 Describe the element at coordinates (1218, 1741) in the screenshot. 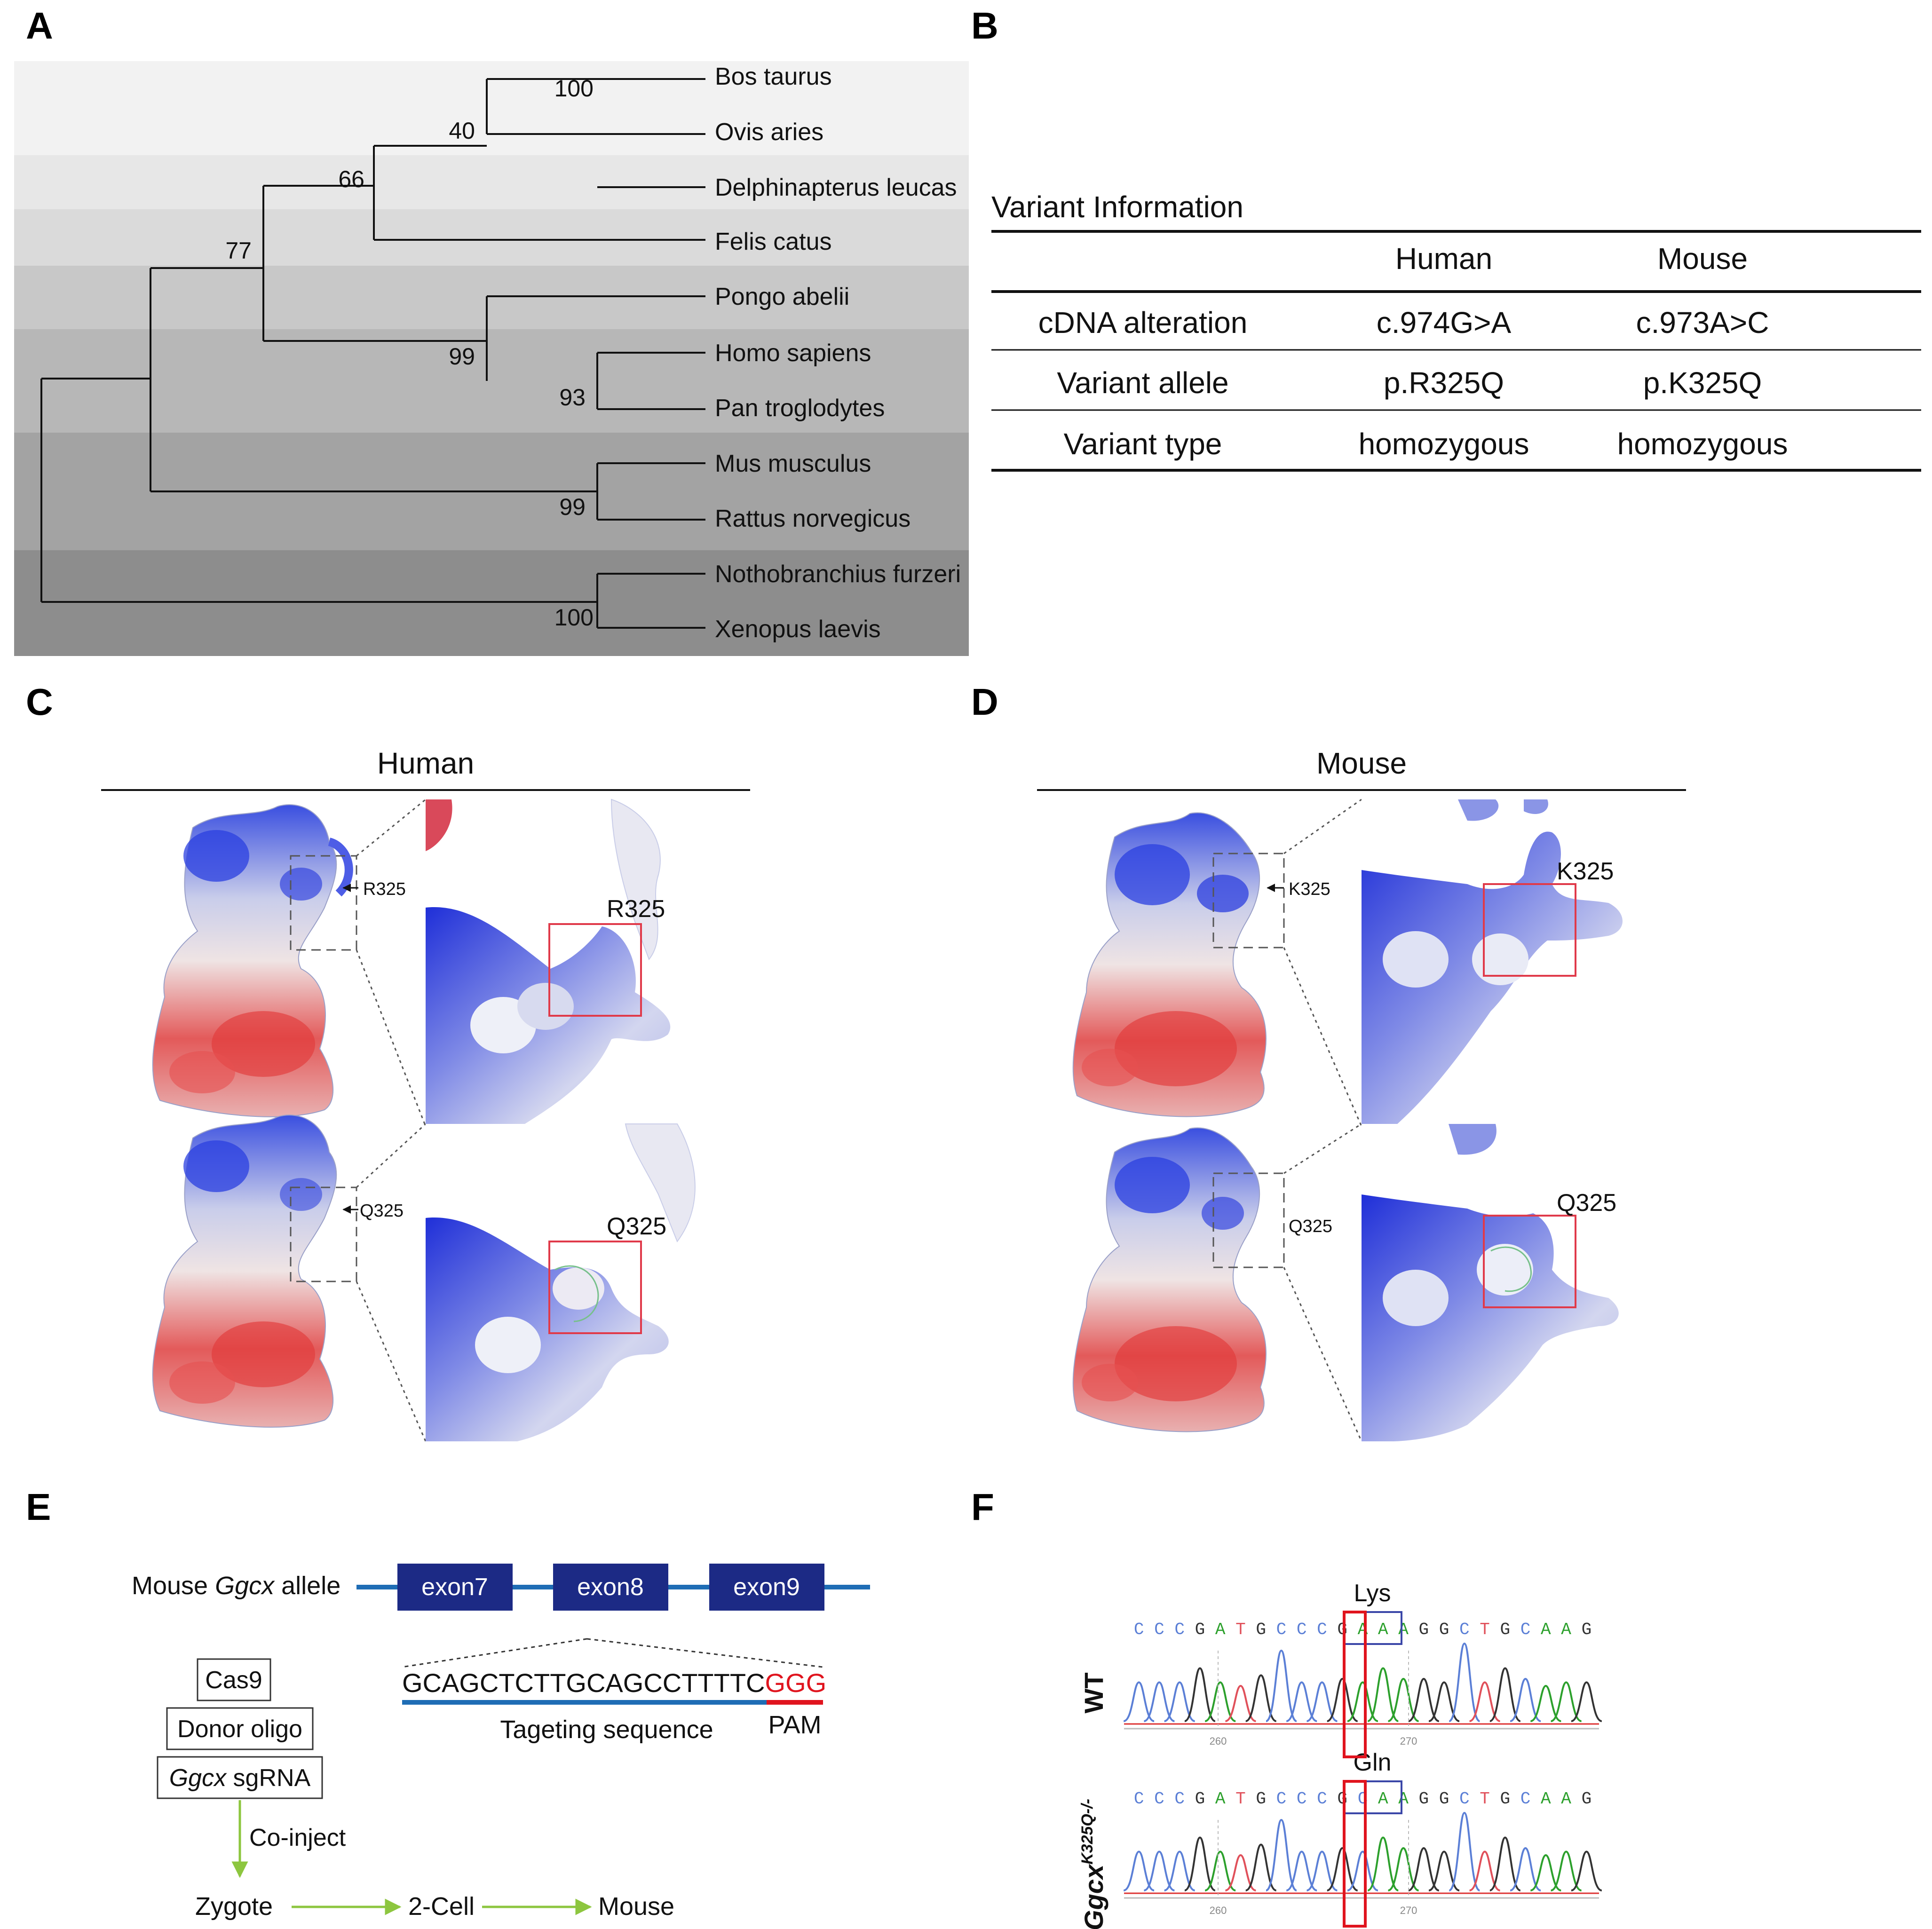

I see `position-tick-label: 260` at that location.